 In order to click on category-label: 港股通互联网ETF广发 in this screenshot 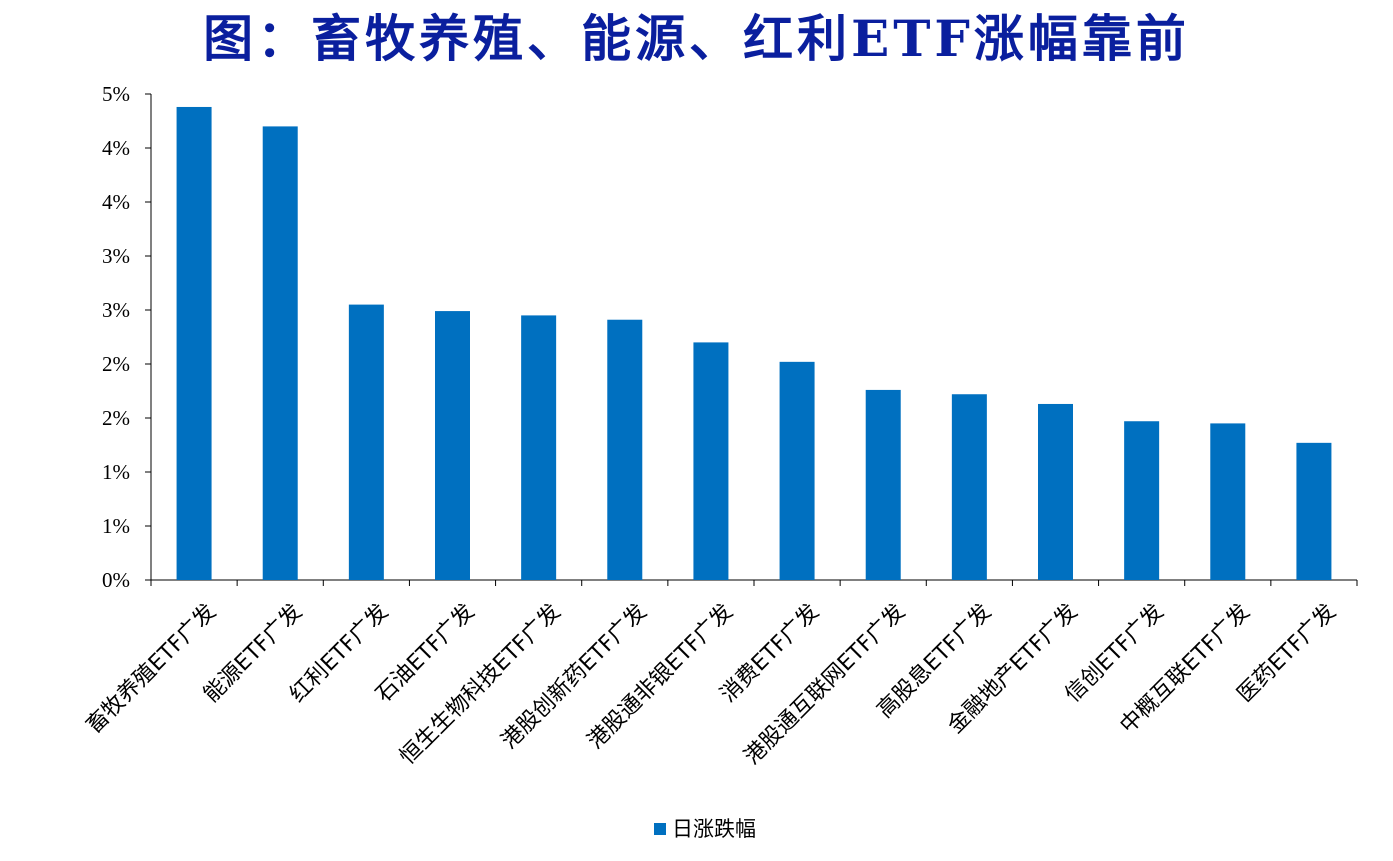, I will do `click(825, 684)`.